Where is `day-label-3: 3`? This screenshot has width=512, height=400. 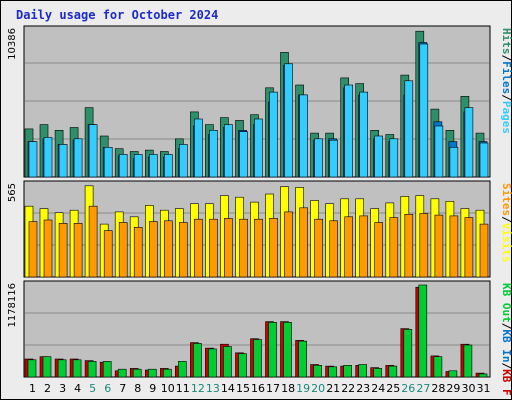
day-label-3: 3 is located at coordinates (62, 388).